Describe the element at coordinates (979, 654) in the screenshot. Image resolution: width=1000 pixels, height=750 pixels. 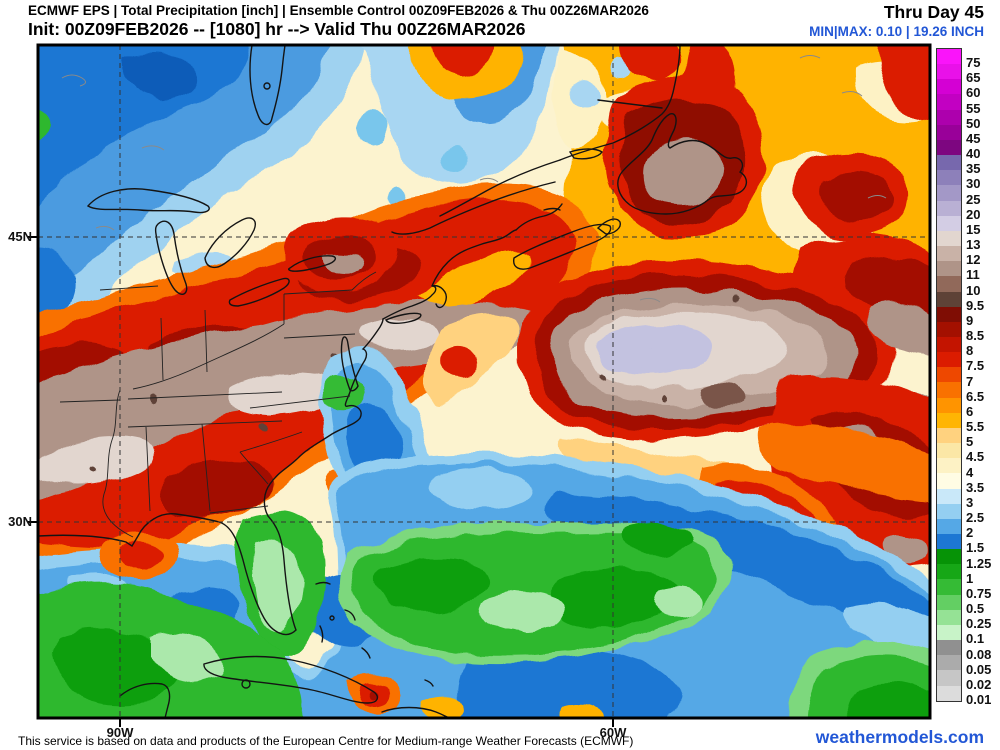
I see `colorbar-value: 0.08` at that location.